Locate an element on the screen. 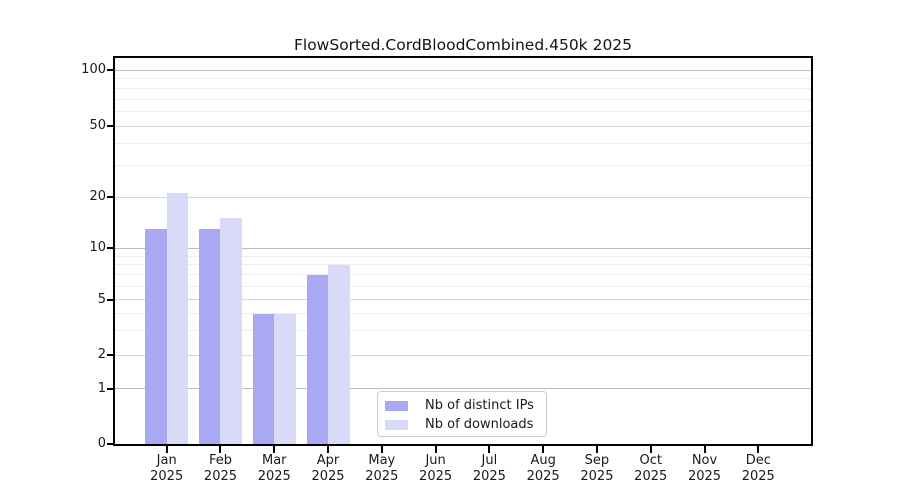  x-tick-label-aug: Aug 2025 is located at coordinates (543, 468).